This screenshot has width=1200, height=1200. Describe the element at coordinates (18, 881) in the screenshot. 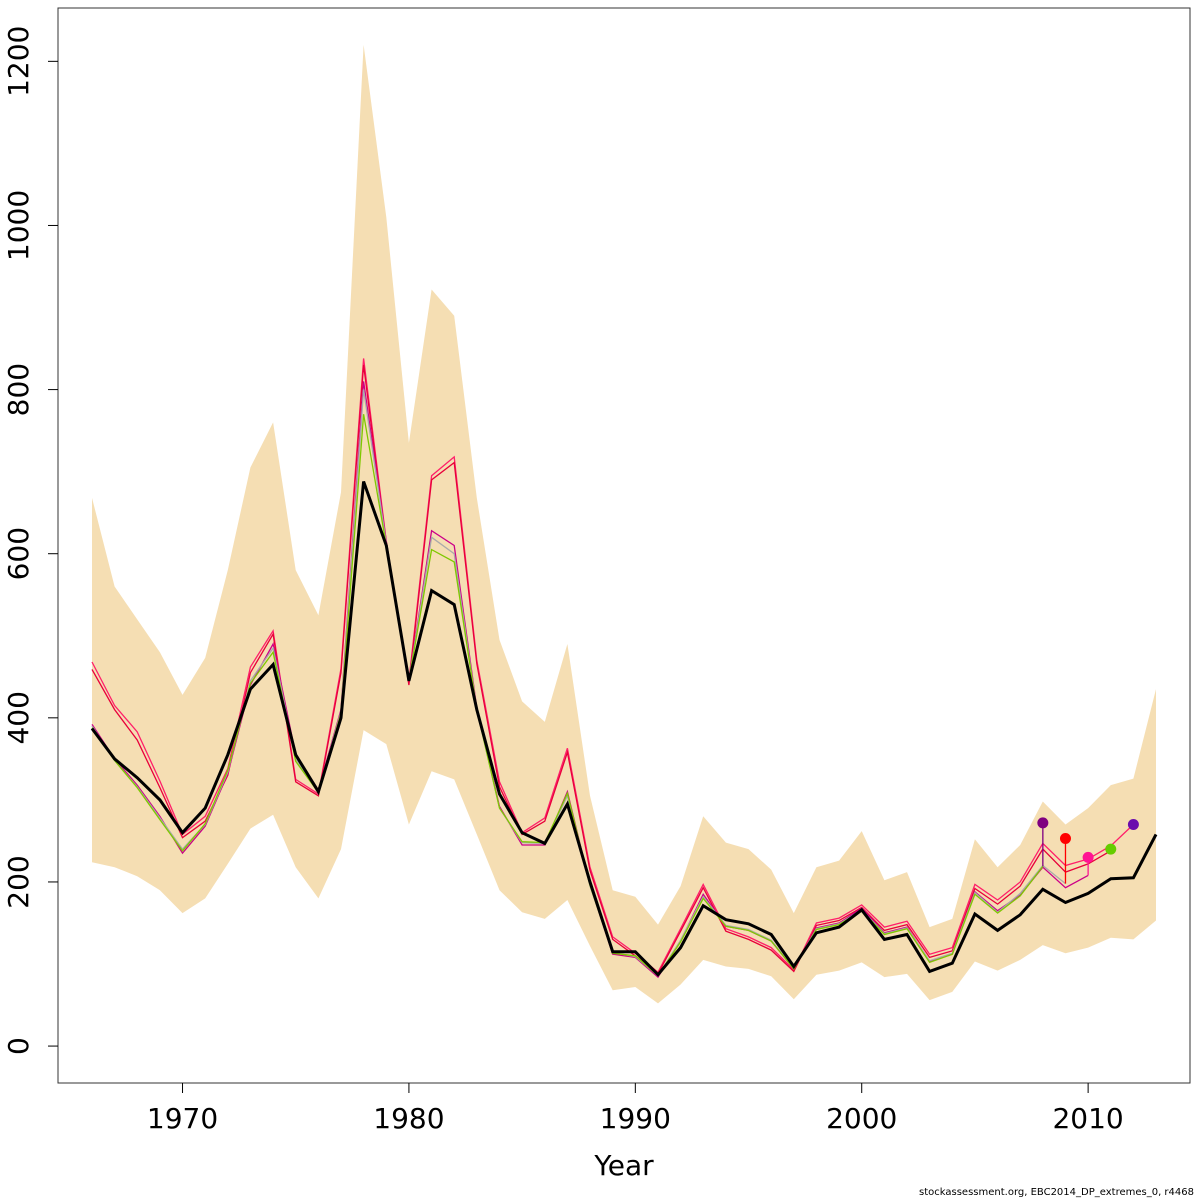

I see `y-tick-label: 200` at that location.